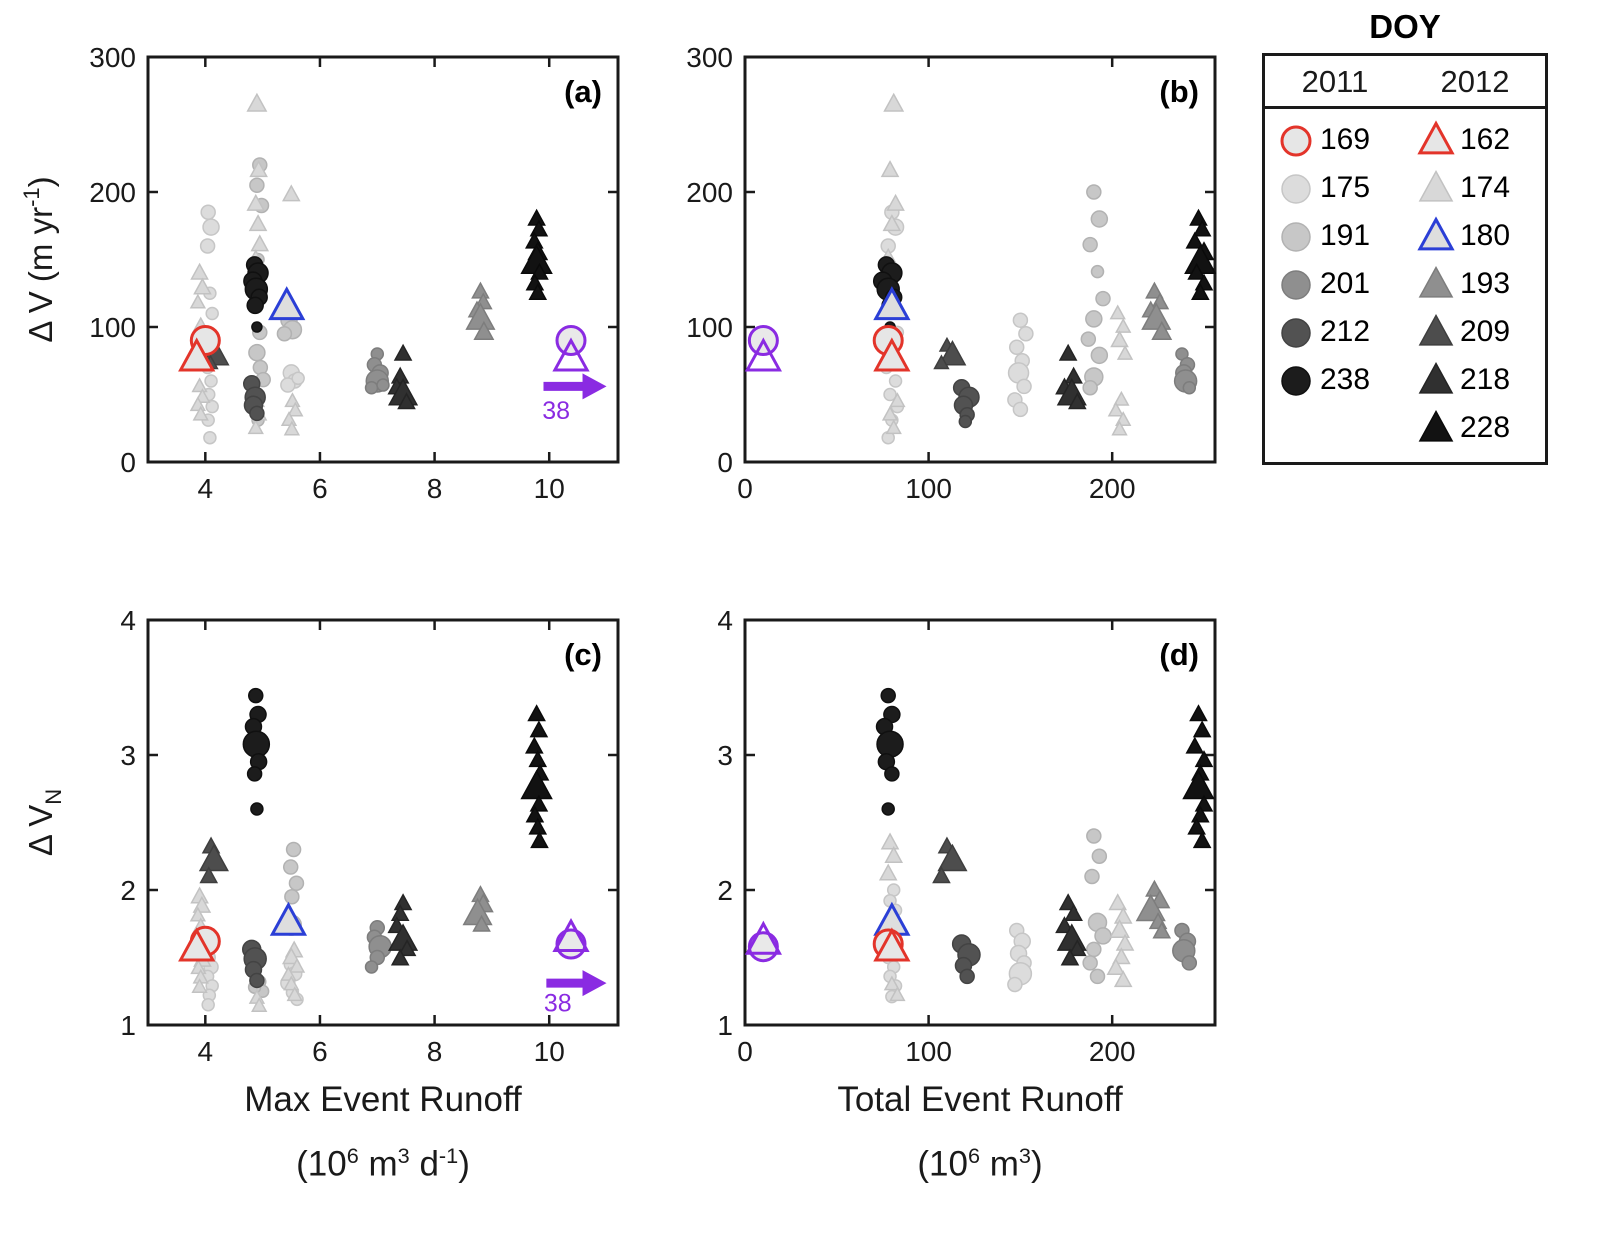  I want to click on legend-column-2011: 169 175 191 201 212 238, so click(1335, 284).